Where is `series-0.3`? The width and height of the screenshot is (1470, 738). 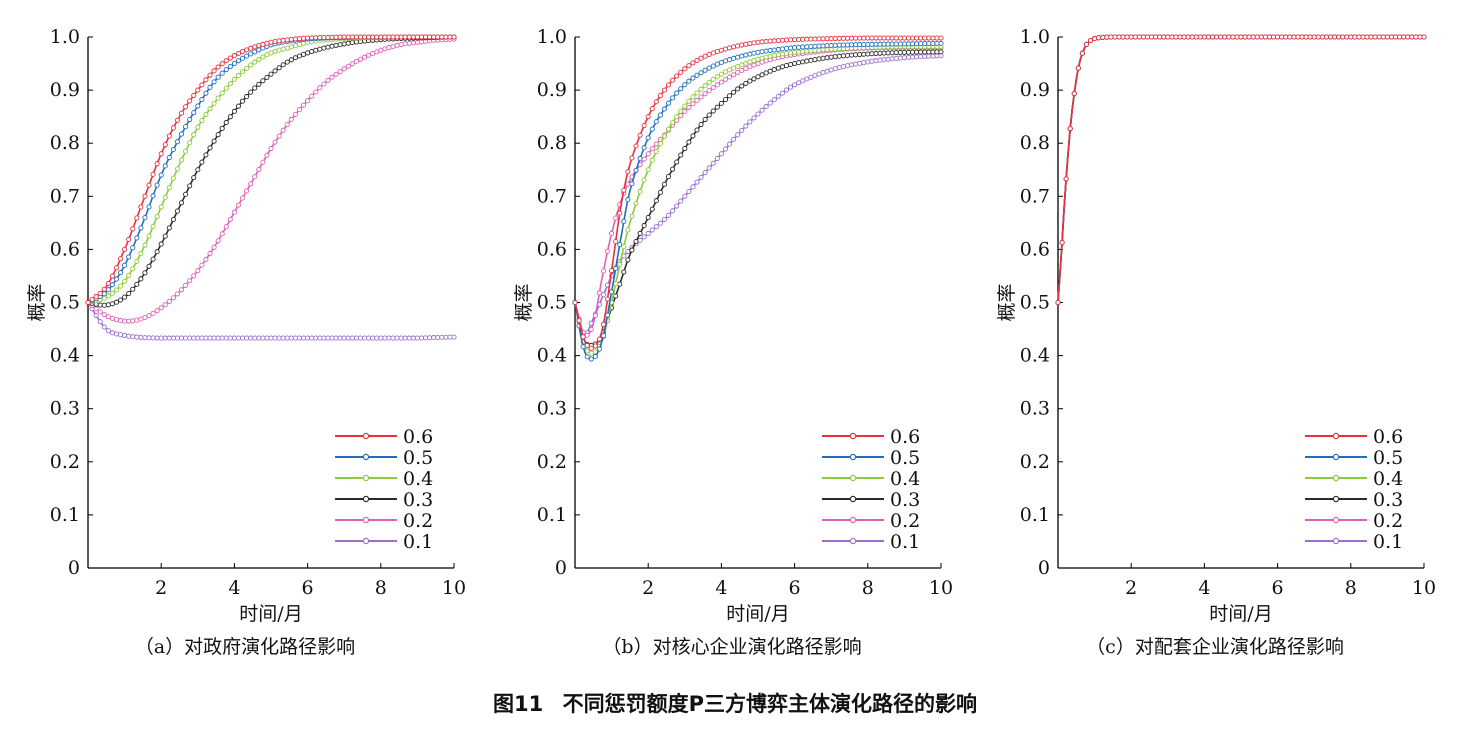 series-0.3 is located at coordinates (1241, 170).